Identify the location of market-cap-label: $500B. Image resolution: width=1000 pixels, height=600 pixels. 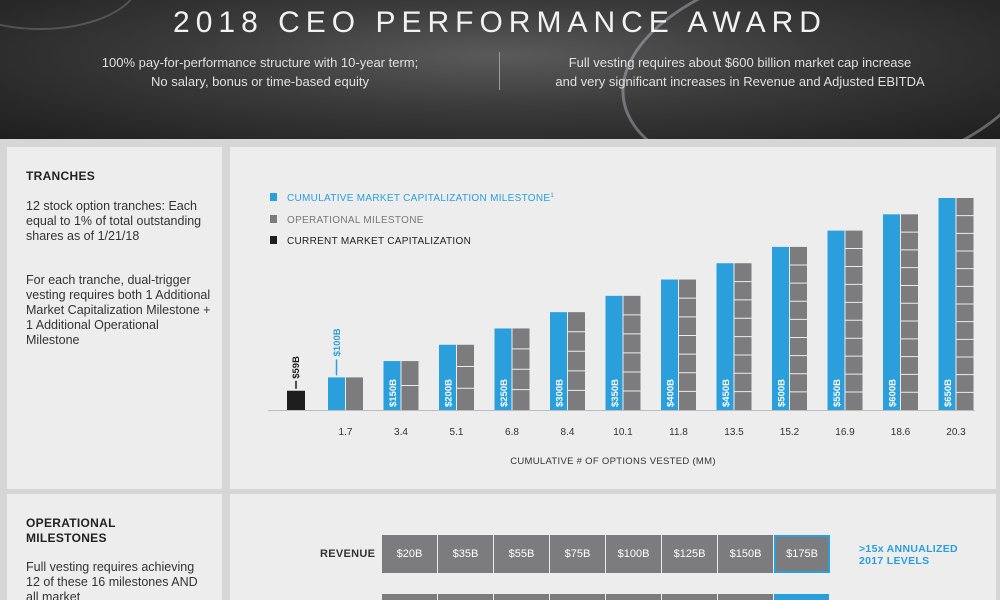
(782, 393).